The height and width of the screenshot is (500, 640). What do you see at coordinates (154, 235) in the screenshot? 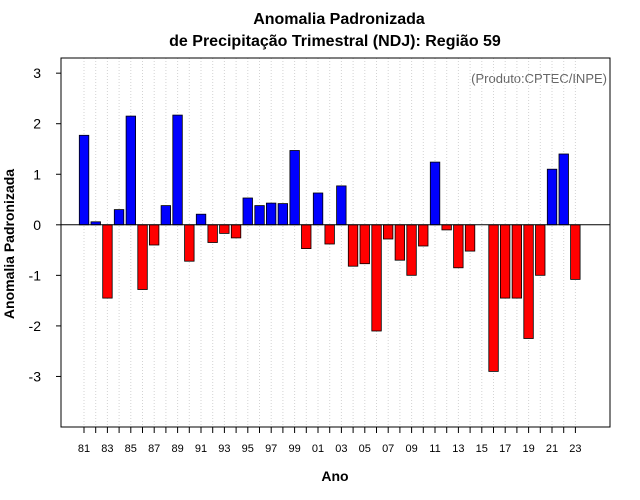
I see `bar-1987` at bounding box center [154, 235].